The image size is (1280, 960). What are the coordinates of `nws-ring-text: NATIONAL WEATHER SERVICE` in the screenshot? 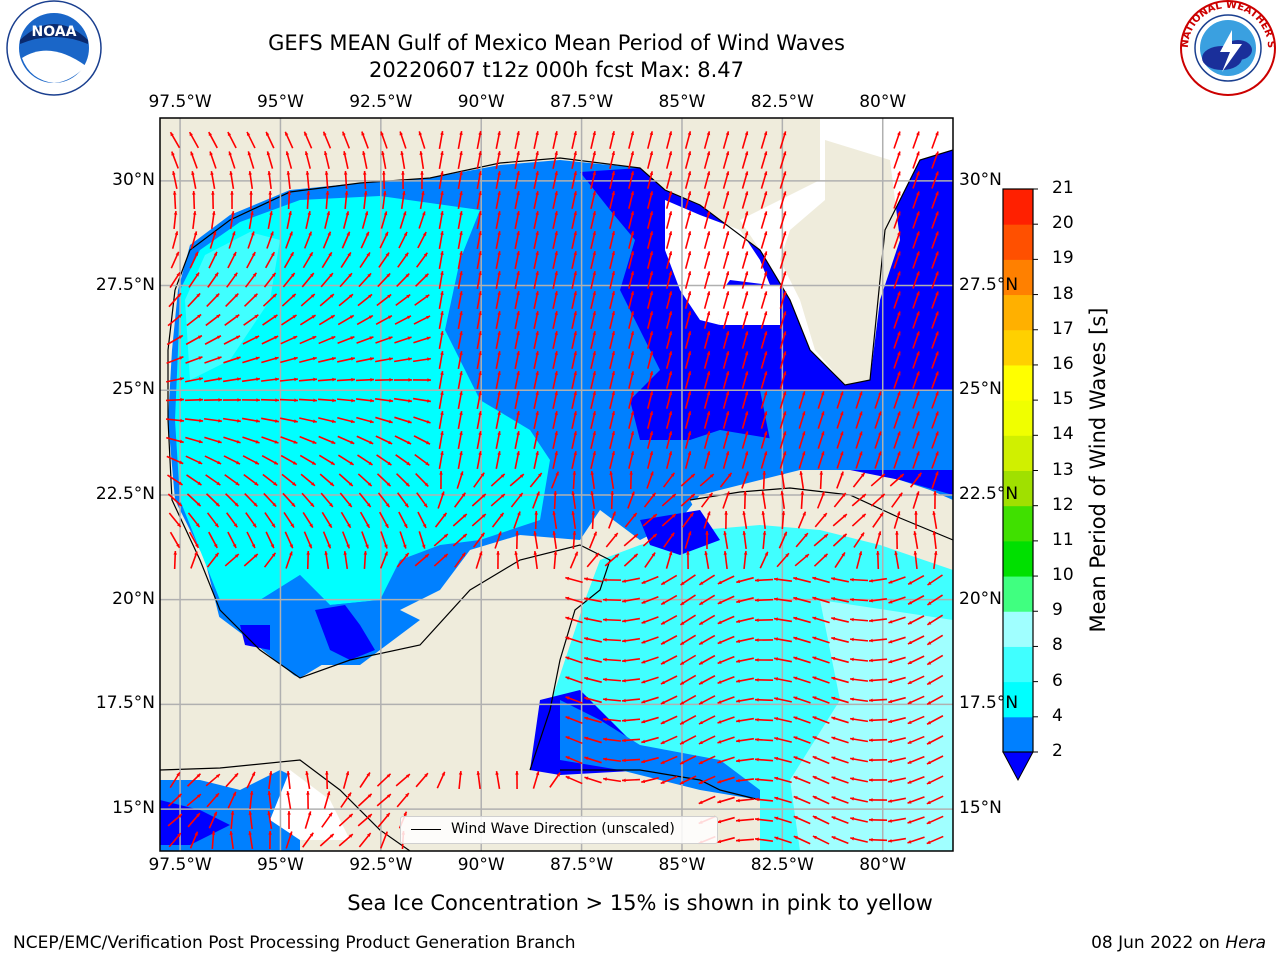 It's located at (638, 24).